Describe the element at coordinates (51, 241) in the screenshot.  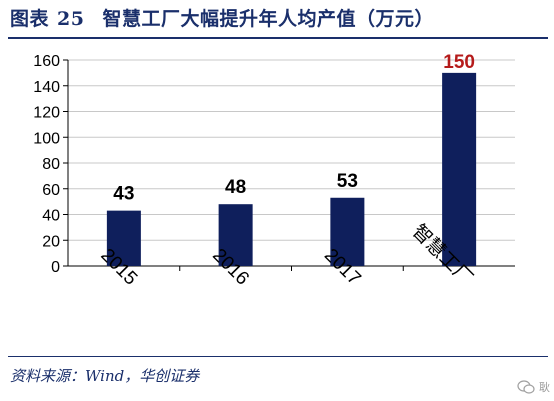
I see `y-tick-label: 20` at that location.